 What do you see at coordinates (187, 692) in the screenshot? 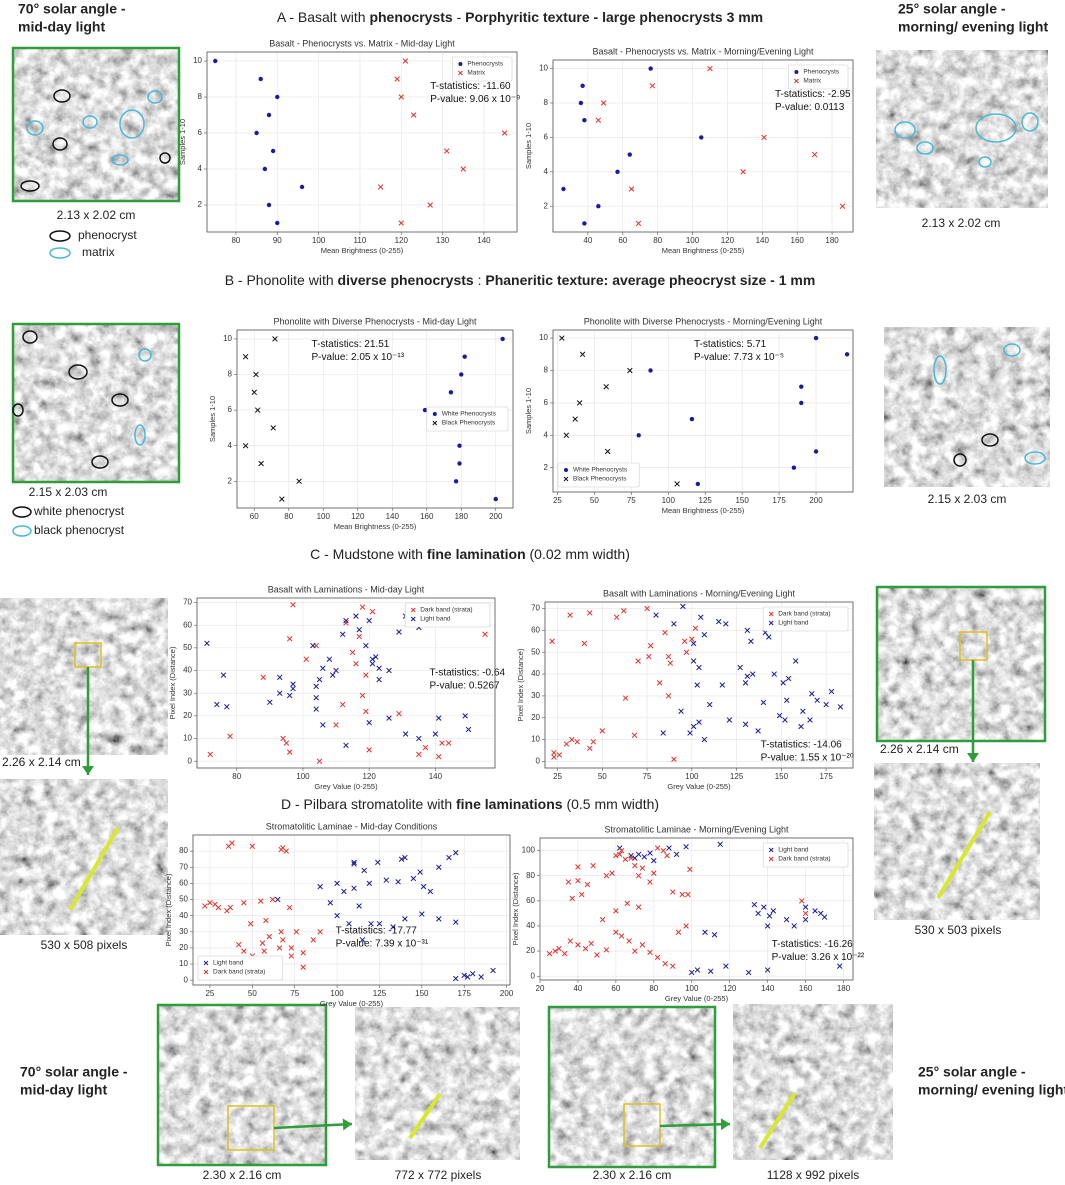
I see `y-tick-label: 30` at bounding box center [187, 692].